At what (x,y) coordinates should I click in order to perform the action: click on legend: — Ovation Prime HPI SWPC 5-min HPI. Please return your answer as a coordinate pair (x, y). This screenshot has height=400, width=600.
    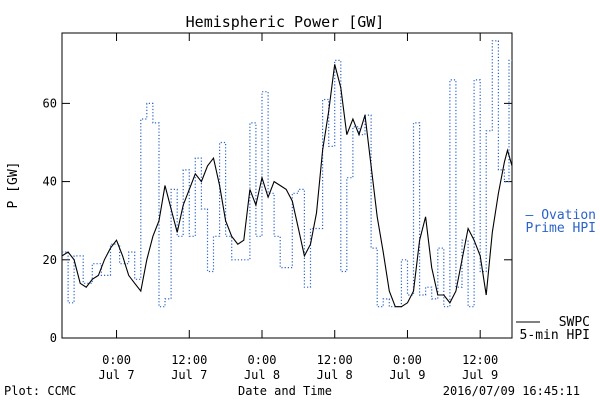
    Looking at the image, I should click on (556, 275).